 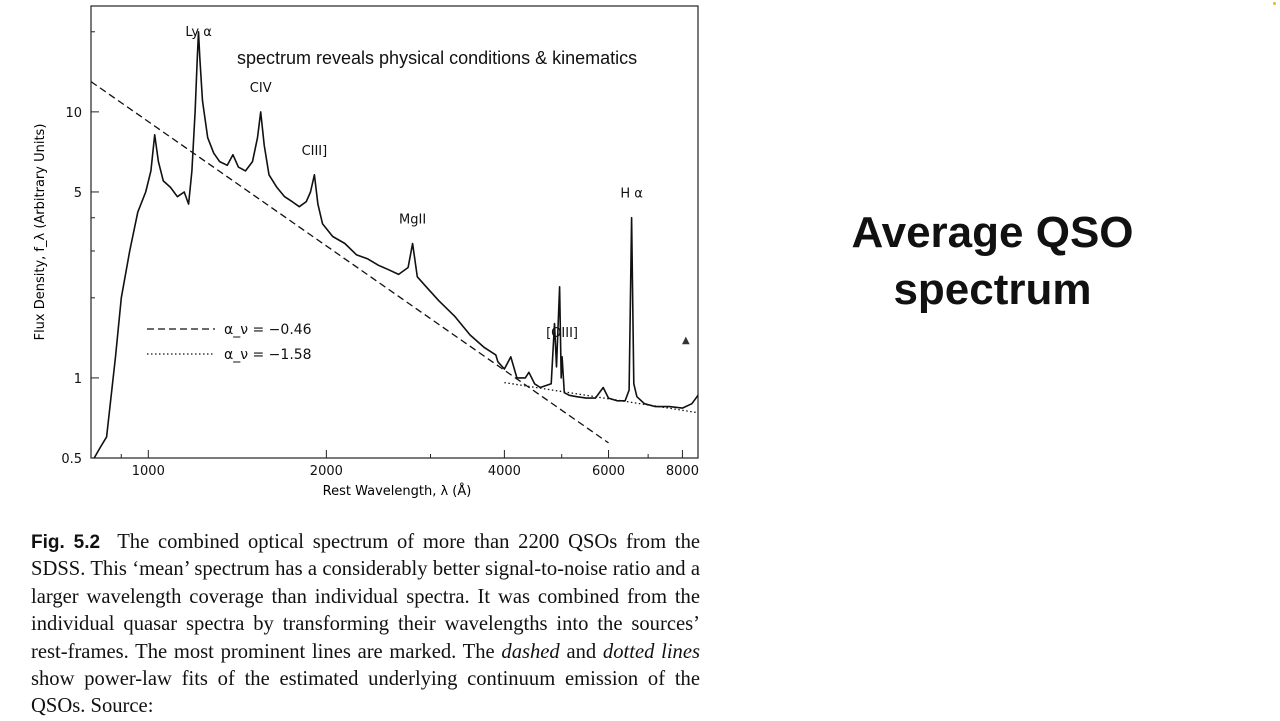 I want to click on line-label: [OIII], so click(x=562, y=333).